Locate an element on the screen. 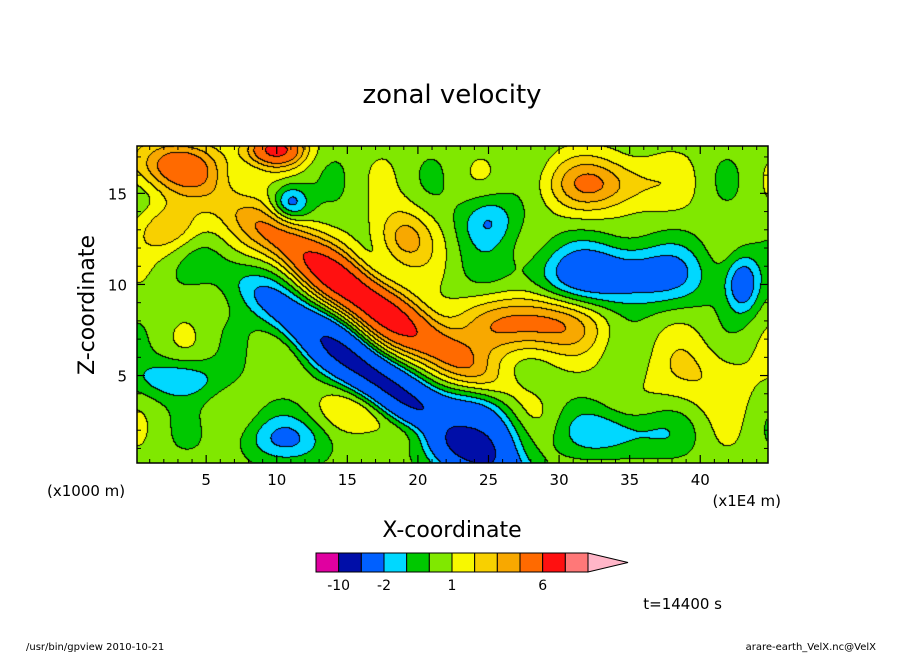 The width and height of the screenshot is (904, 654). x-tick-label: 20 is located at coordinates (417, 480).